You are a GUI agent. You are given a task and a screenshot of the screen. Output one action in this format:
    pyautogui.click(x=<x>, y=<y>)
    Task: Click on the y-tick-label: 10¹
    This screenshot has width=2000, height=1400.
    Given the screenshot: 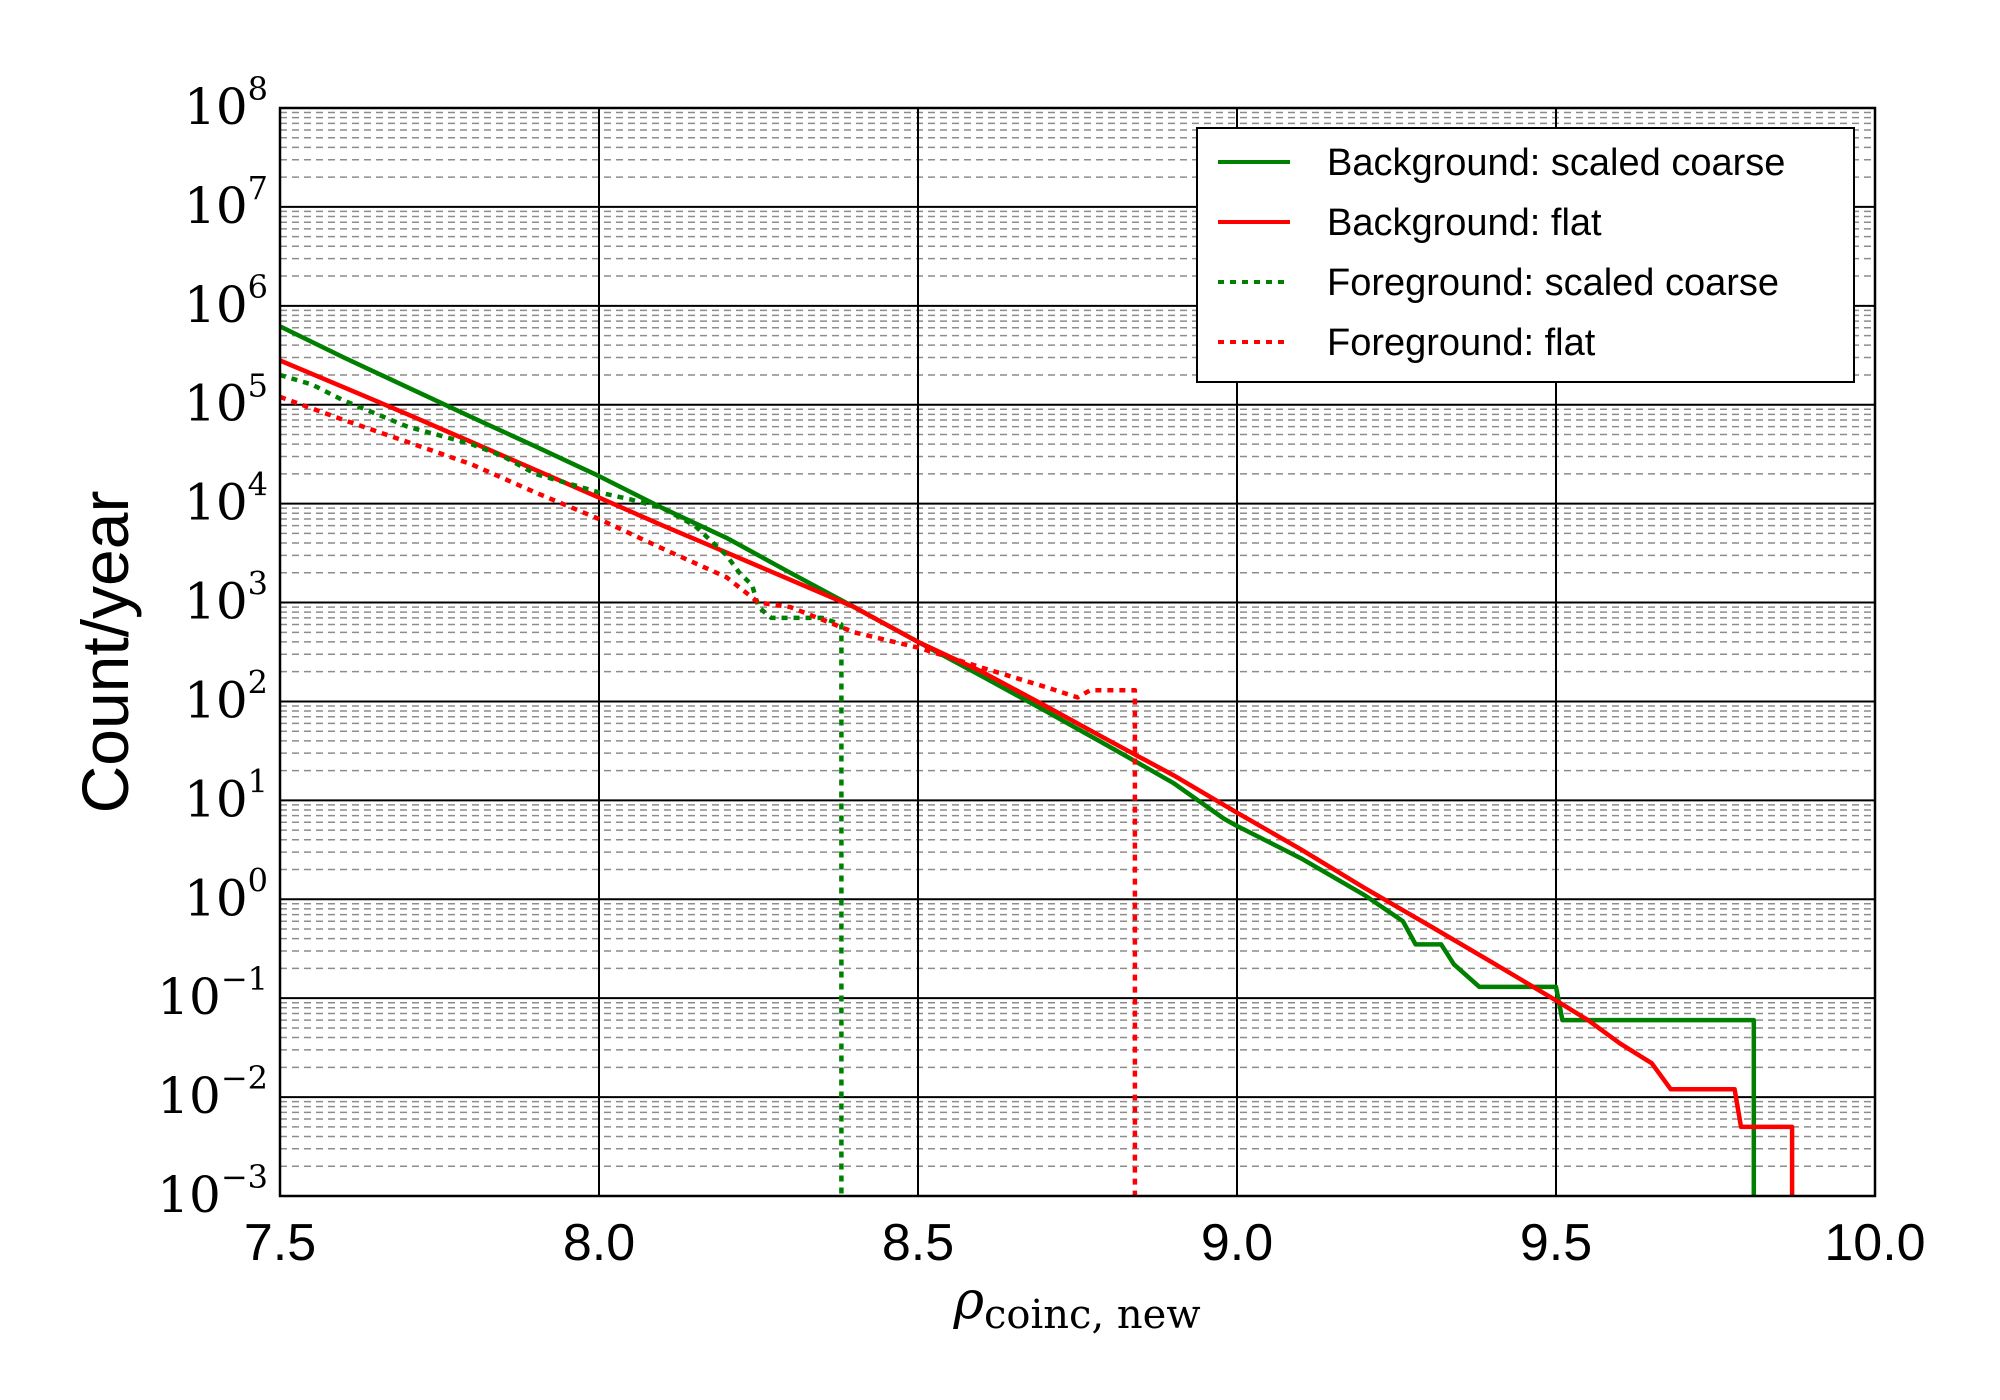 What is the action you would take?
    pyautogui.click(x=226, y=795)
    